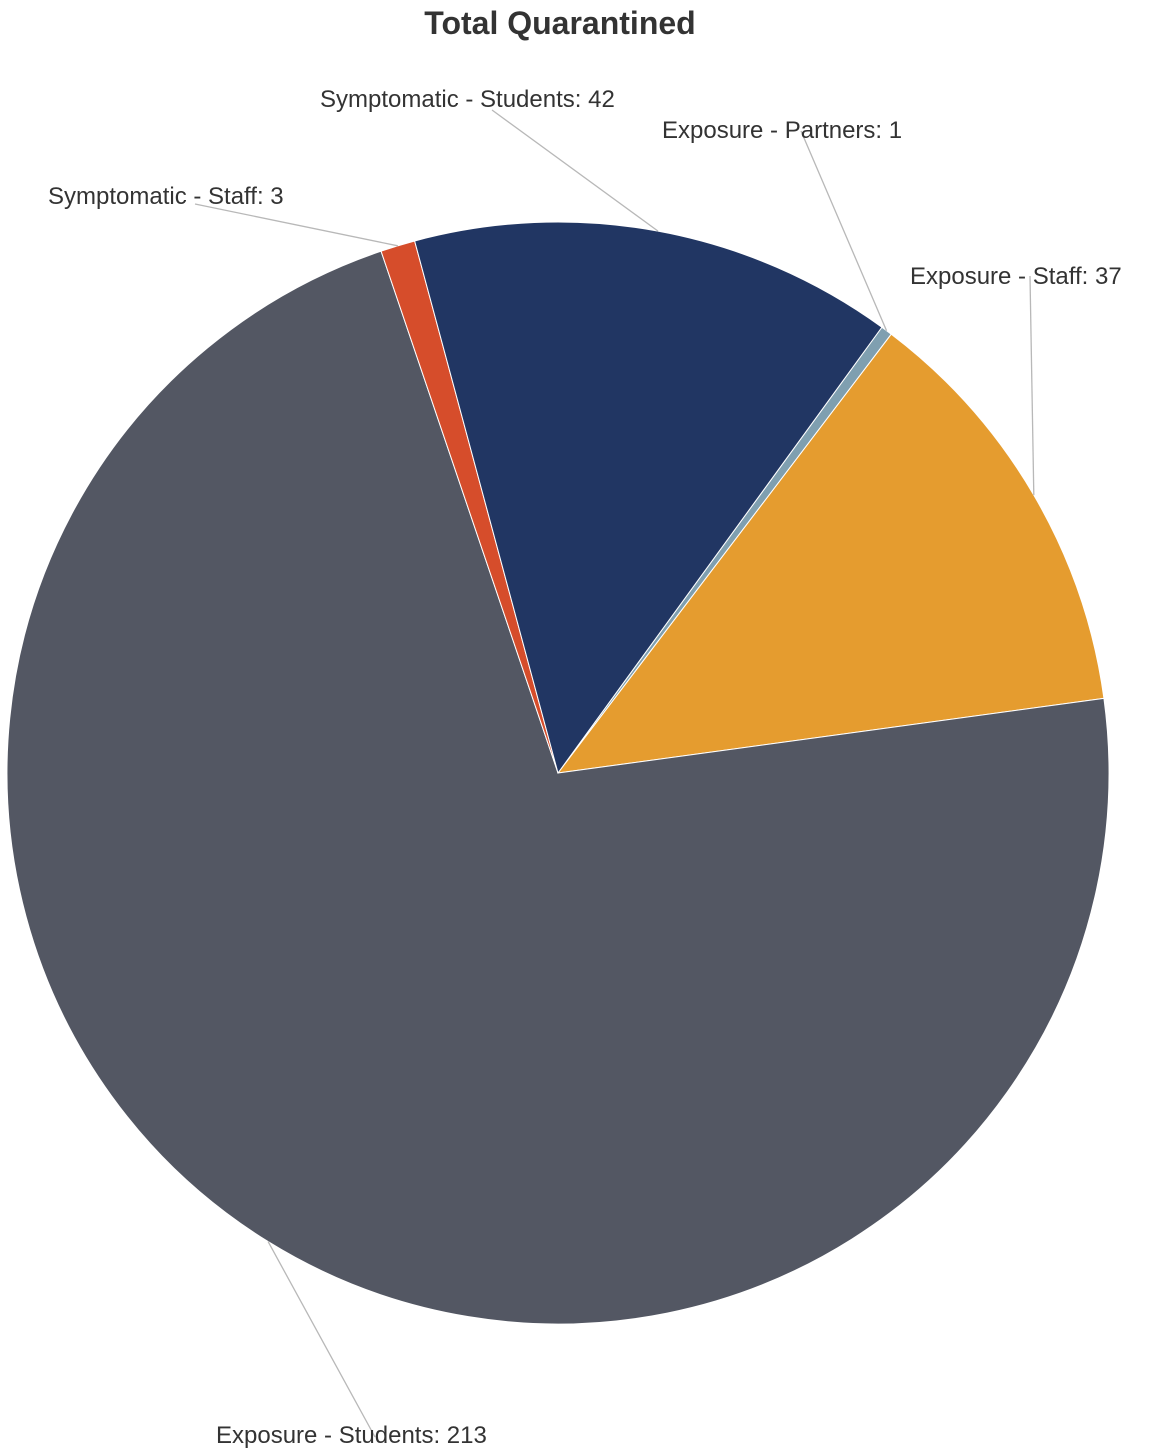  Describe the element at coordinates (782, 130) in the screenshot. I see `slice-label-exposure-partners: Exposure - Partners: 1` at that location.